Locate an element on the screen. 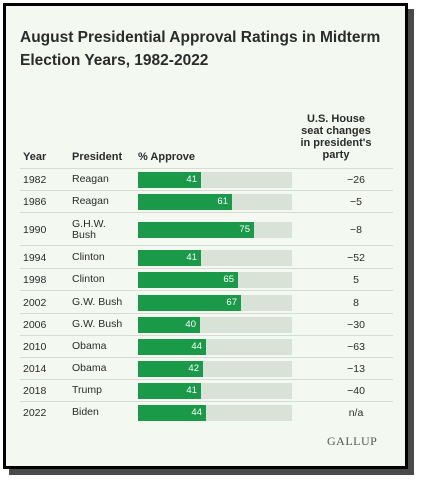 This screenshot has width=423, height=482. row-year: 2010 is located at coordinates (35, 347).